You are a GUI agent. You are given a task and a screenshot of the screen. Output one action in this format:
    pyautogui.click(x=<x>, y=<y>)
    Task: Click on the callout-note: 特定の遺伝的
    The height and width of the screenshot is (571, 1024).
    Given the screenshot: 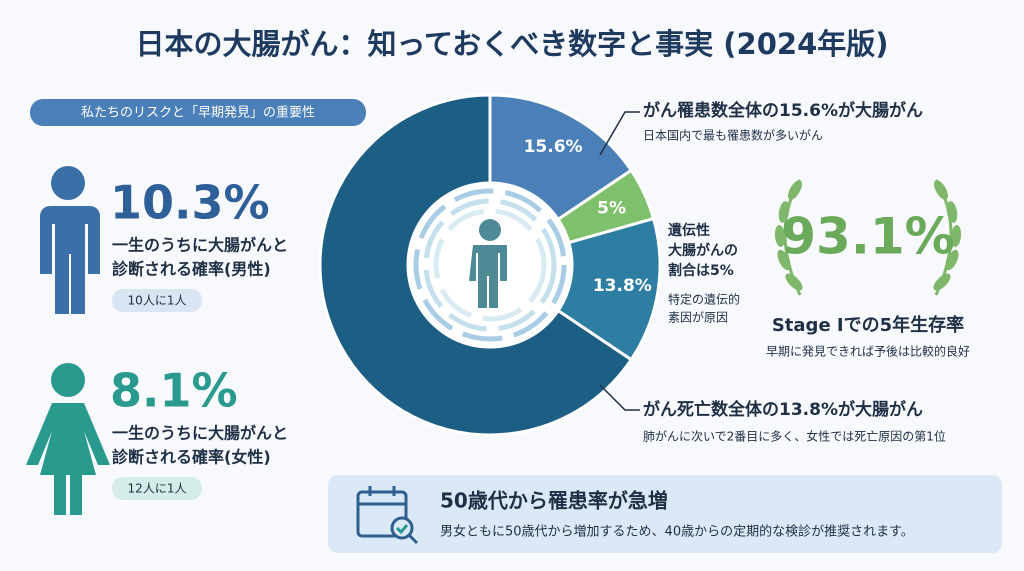 What is the action you would take?
    pyautogui.click(x=704, y=299)
    